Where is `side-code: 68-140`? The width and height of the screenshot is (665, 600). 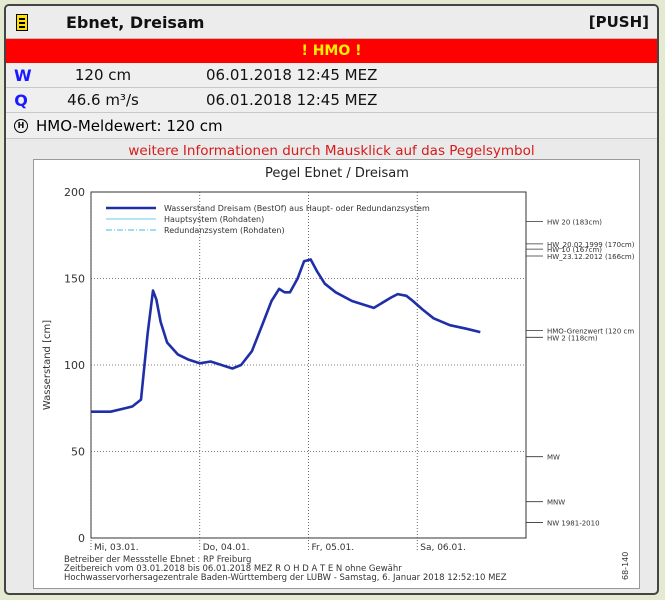
side-code: 68-140 is located at coordinates (625, 566).